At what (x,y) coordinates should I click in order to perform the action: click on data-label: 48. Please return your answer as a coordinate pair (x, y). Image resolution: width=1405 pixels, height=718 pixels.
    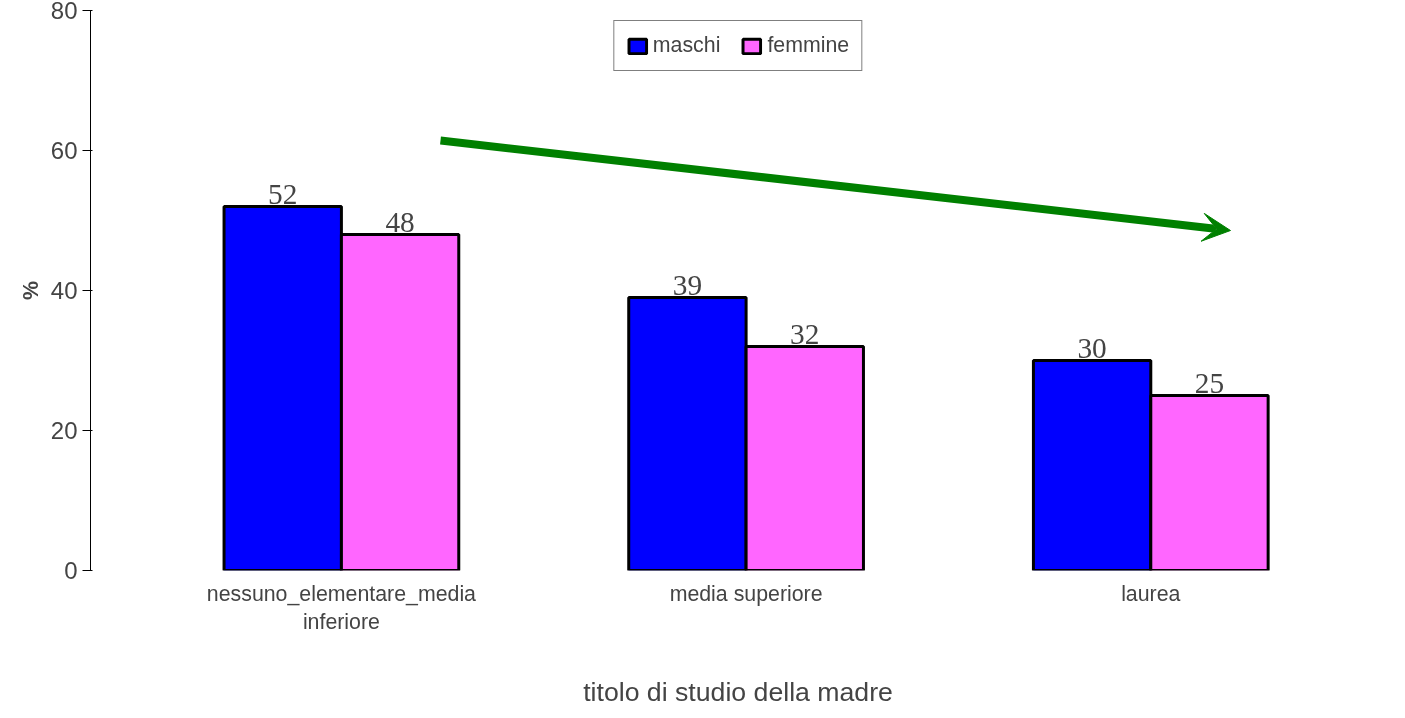
    Looking at the image, I should click on (400, 221).